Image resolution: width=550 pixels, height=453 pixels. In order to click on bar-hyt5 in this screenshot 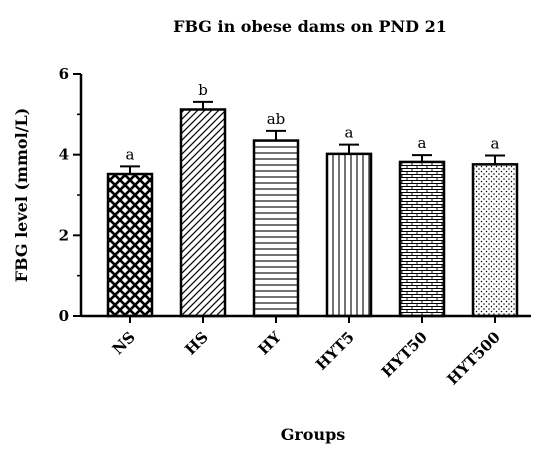, I will do `click(349, 235)`.